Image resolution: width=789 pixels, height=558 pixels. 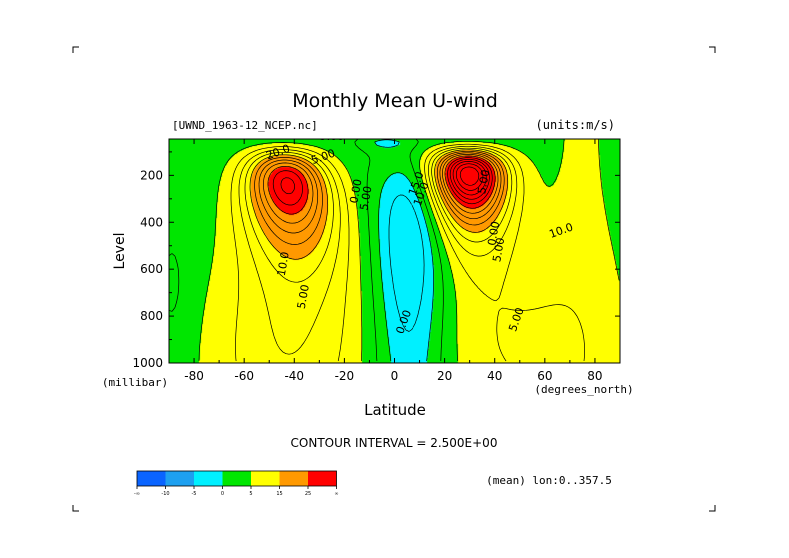 What do you see at coordinates (151, 269) in the screenshot?
I see `y-tick-label: 600` at bounding box center [151, 269].